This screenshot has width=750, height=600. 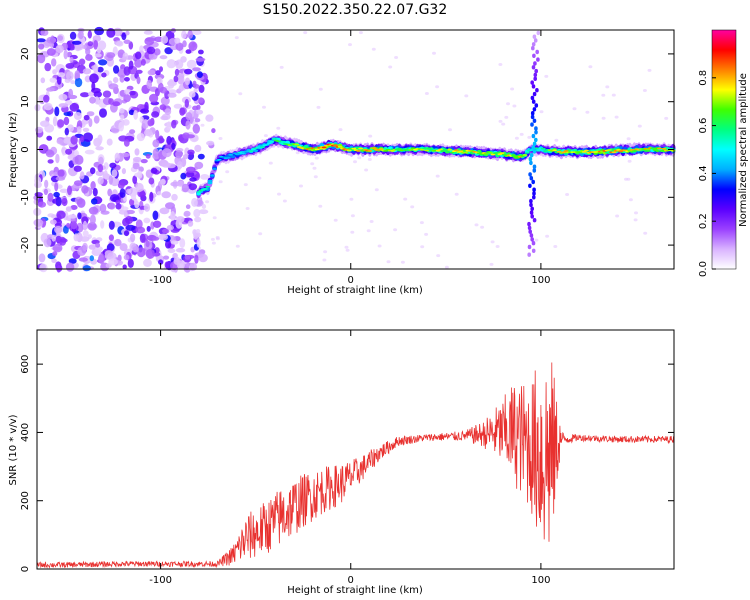 I want to click on y-tick-label: 400, so click(x=25, y=432).